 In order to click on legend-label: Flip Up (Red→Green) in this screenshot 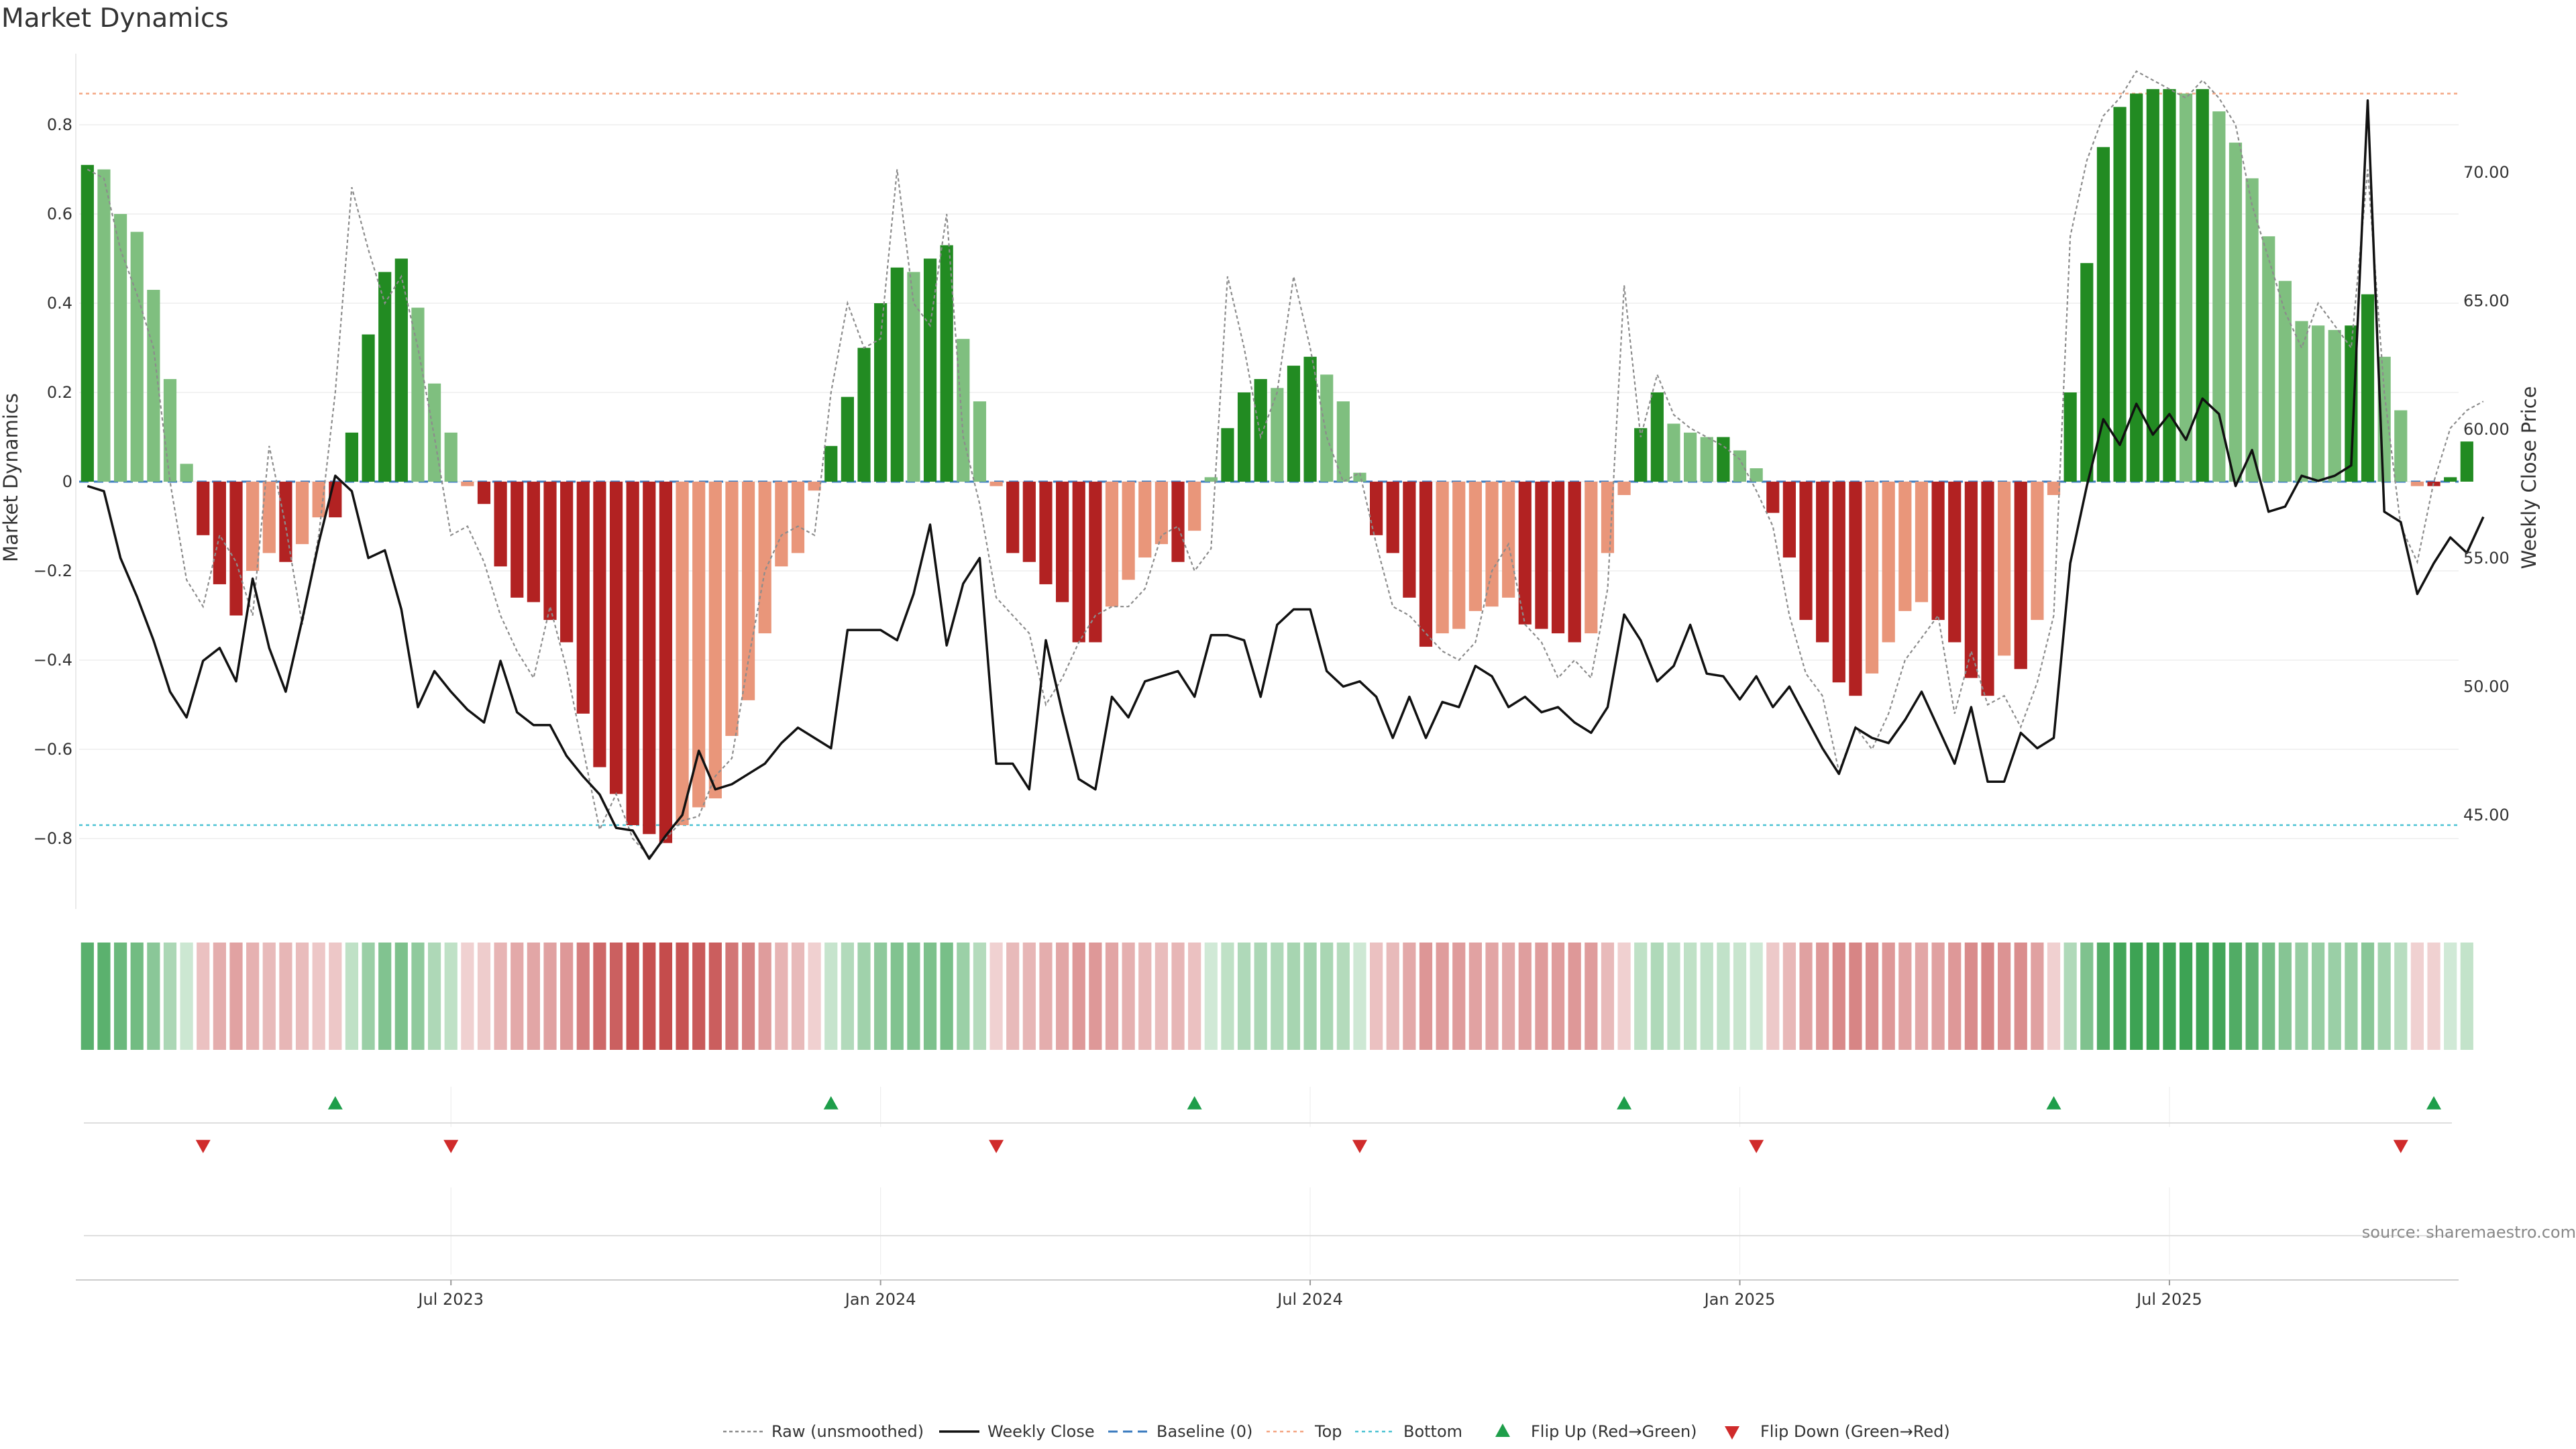, I will do `click(1614, 1431)`.